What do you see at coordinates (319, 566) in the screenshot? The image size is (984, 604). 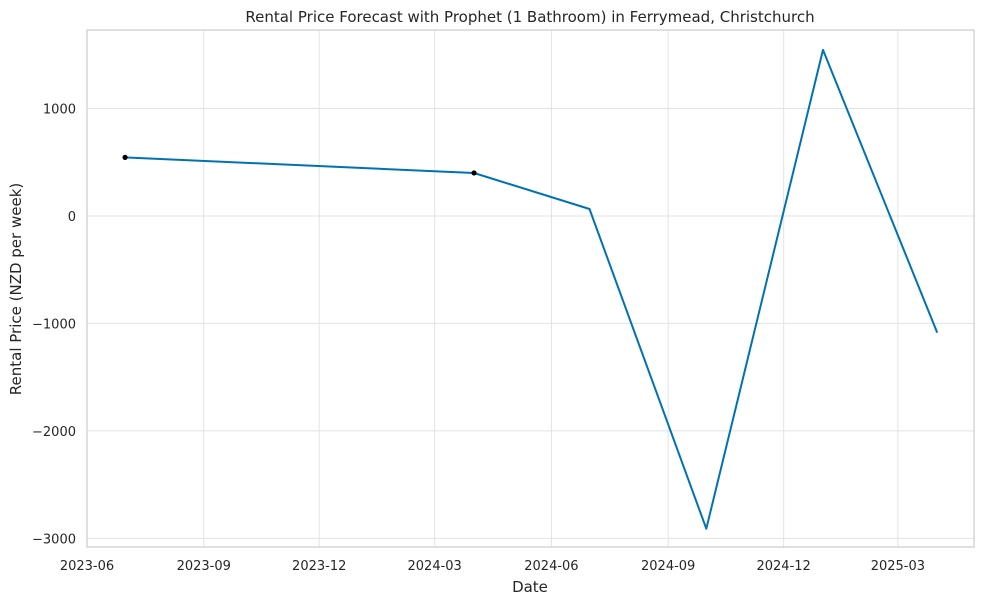 I see `x-tick-label: 2023-12` at bounding box center [319, 566].